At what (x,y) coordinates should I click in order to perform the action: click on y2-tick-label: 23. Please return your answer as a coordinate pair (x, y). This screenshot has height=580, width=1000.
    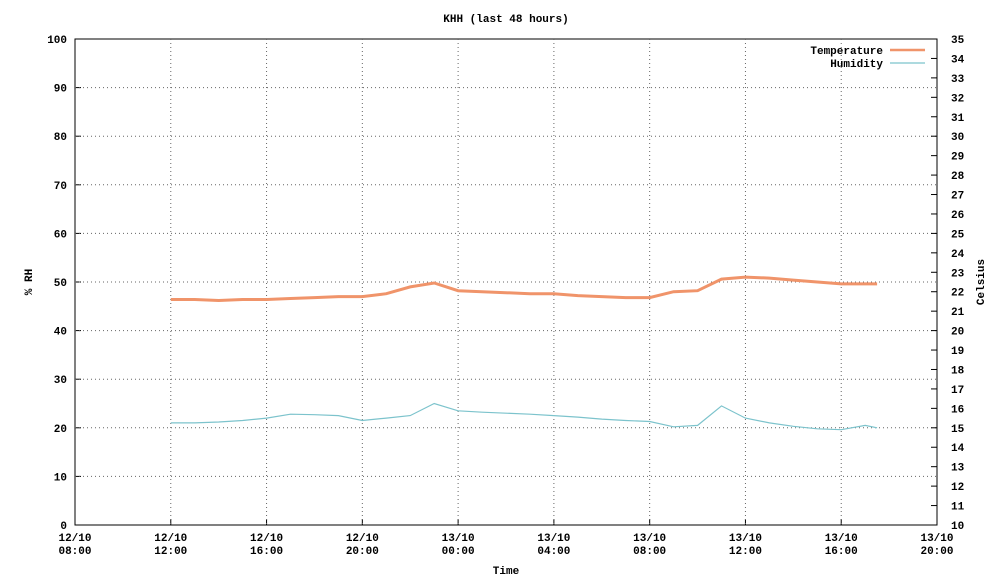
    Looking at the image, I should click on (958, 274).